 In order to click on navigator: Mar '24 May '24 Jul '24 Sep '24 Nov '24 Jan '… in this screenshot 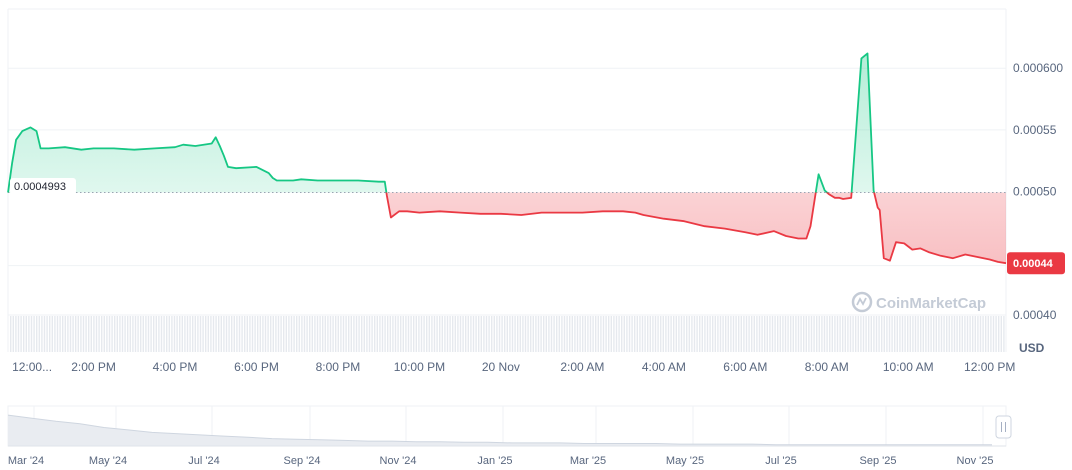, I will do `click(509, 436)`.